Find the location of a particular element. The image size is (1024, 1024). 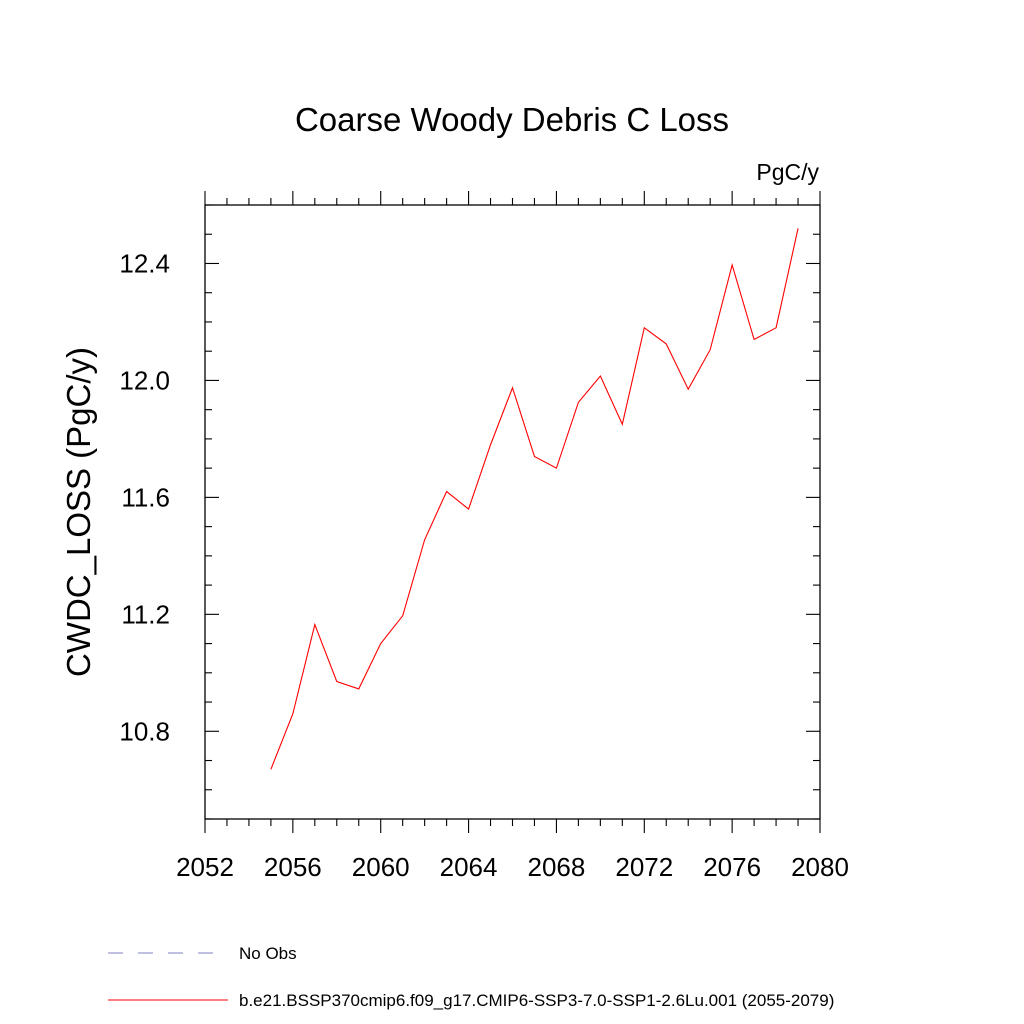

x-tick-label: 2056 is located at coordinates (293, 867).